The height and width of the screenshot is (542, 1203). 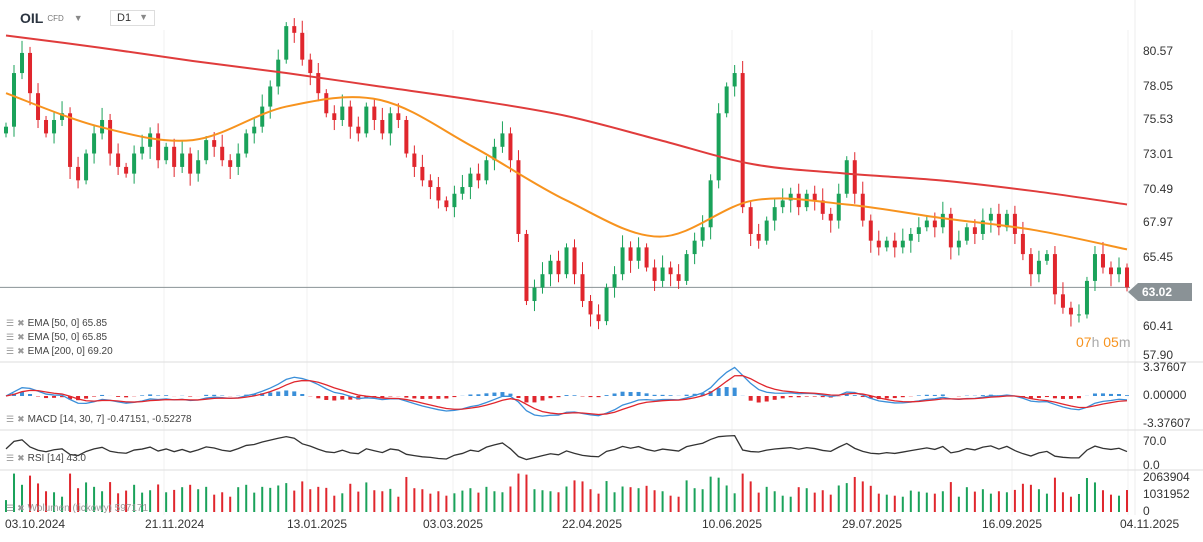 What do you see at coordinates (51, 18) in the screenshot?
I see `symbol-selector: OIL CFD ▼` at bounding box center [51, 18].